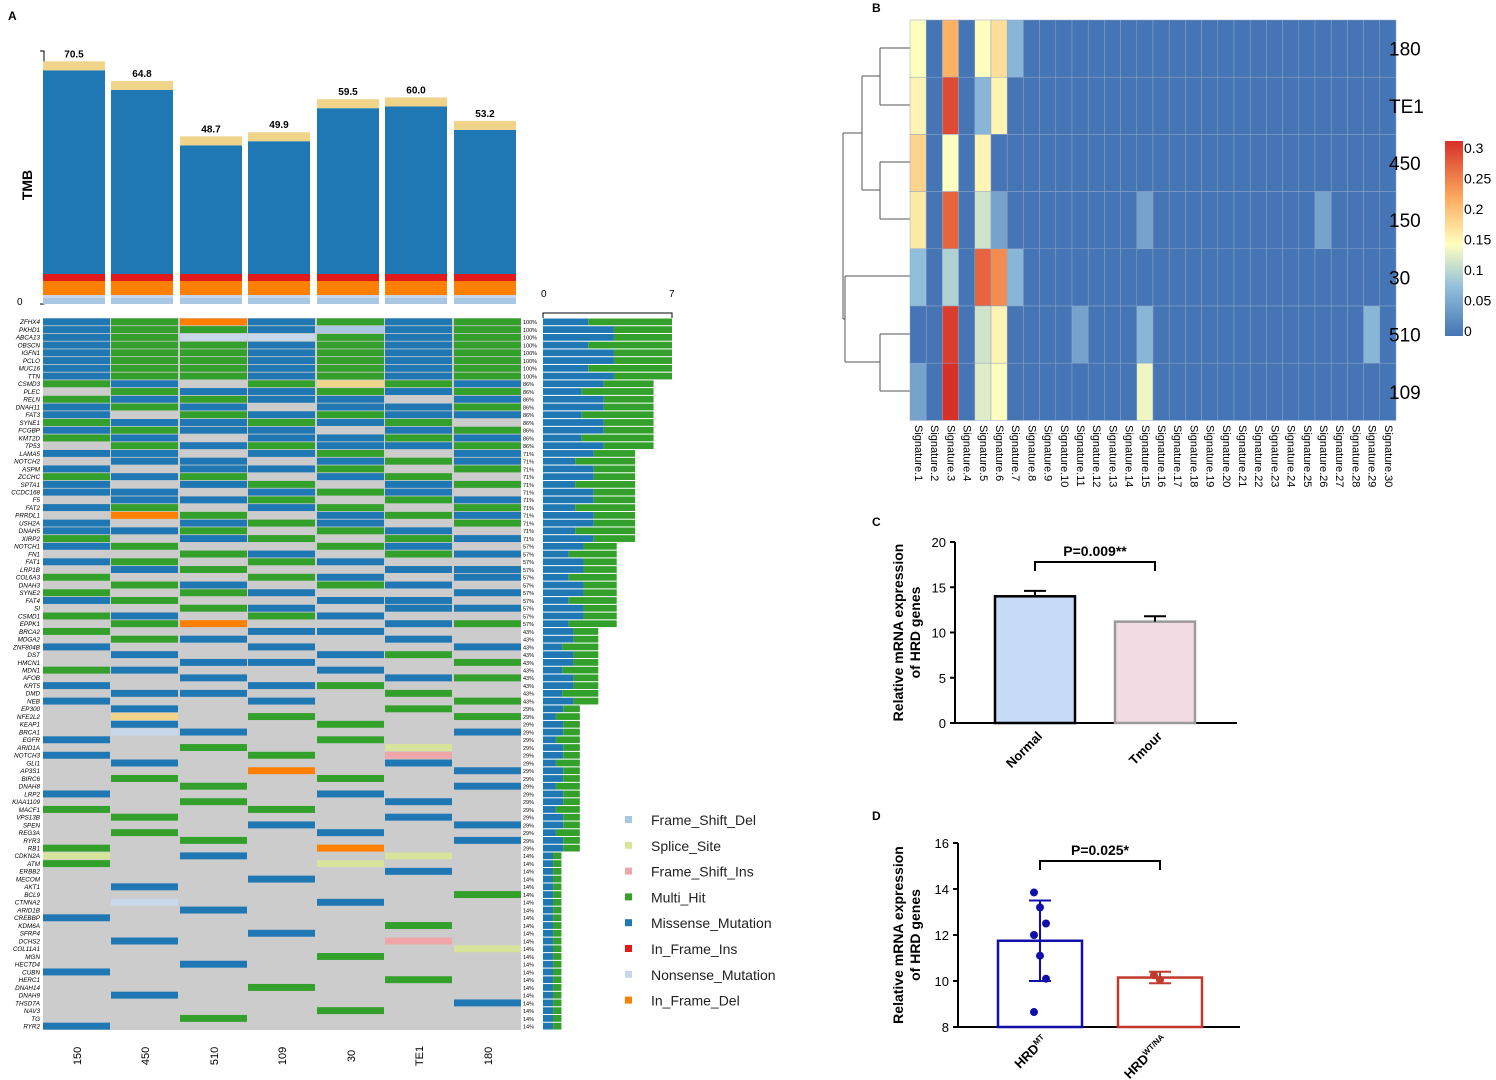 The height and width of the screenshot is (1080, 1496). What do you see at coordinates (485, 201) in the screenshot?
I see `tmb-bar-180-missense` at bounding box center [485, 201].